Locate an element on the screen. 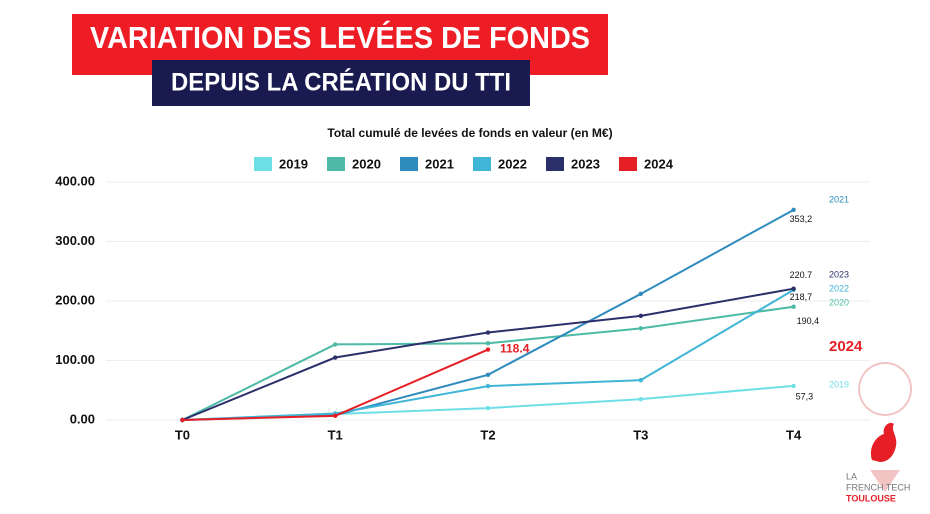  series-end-label: 2020 is located at coordinates (839, 302).